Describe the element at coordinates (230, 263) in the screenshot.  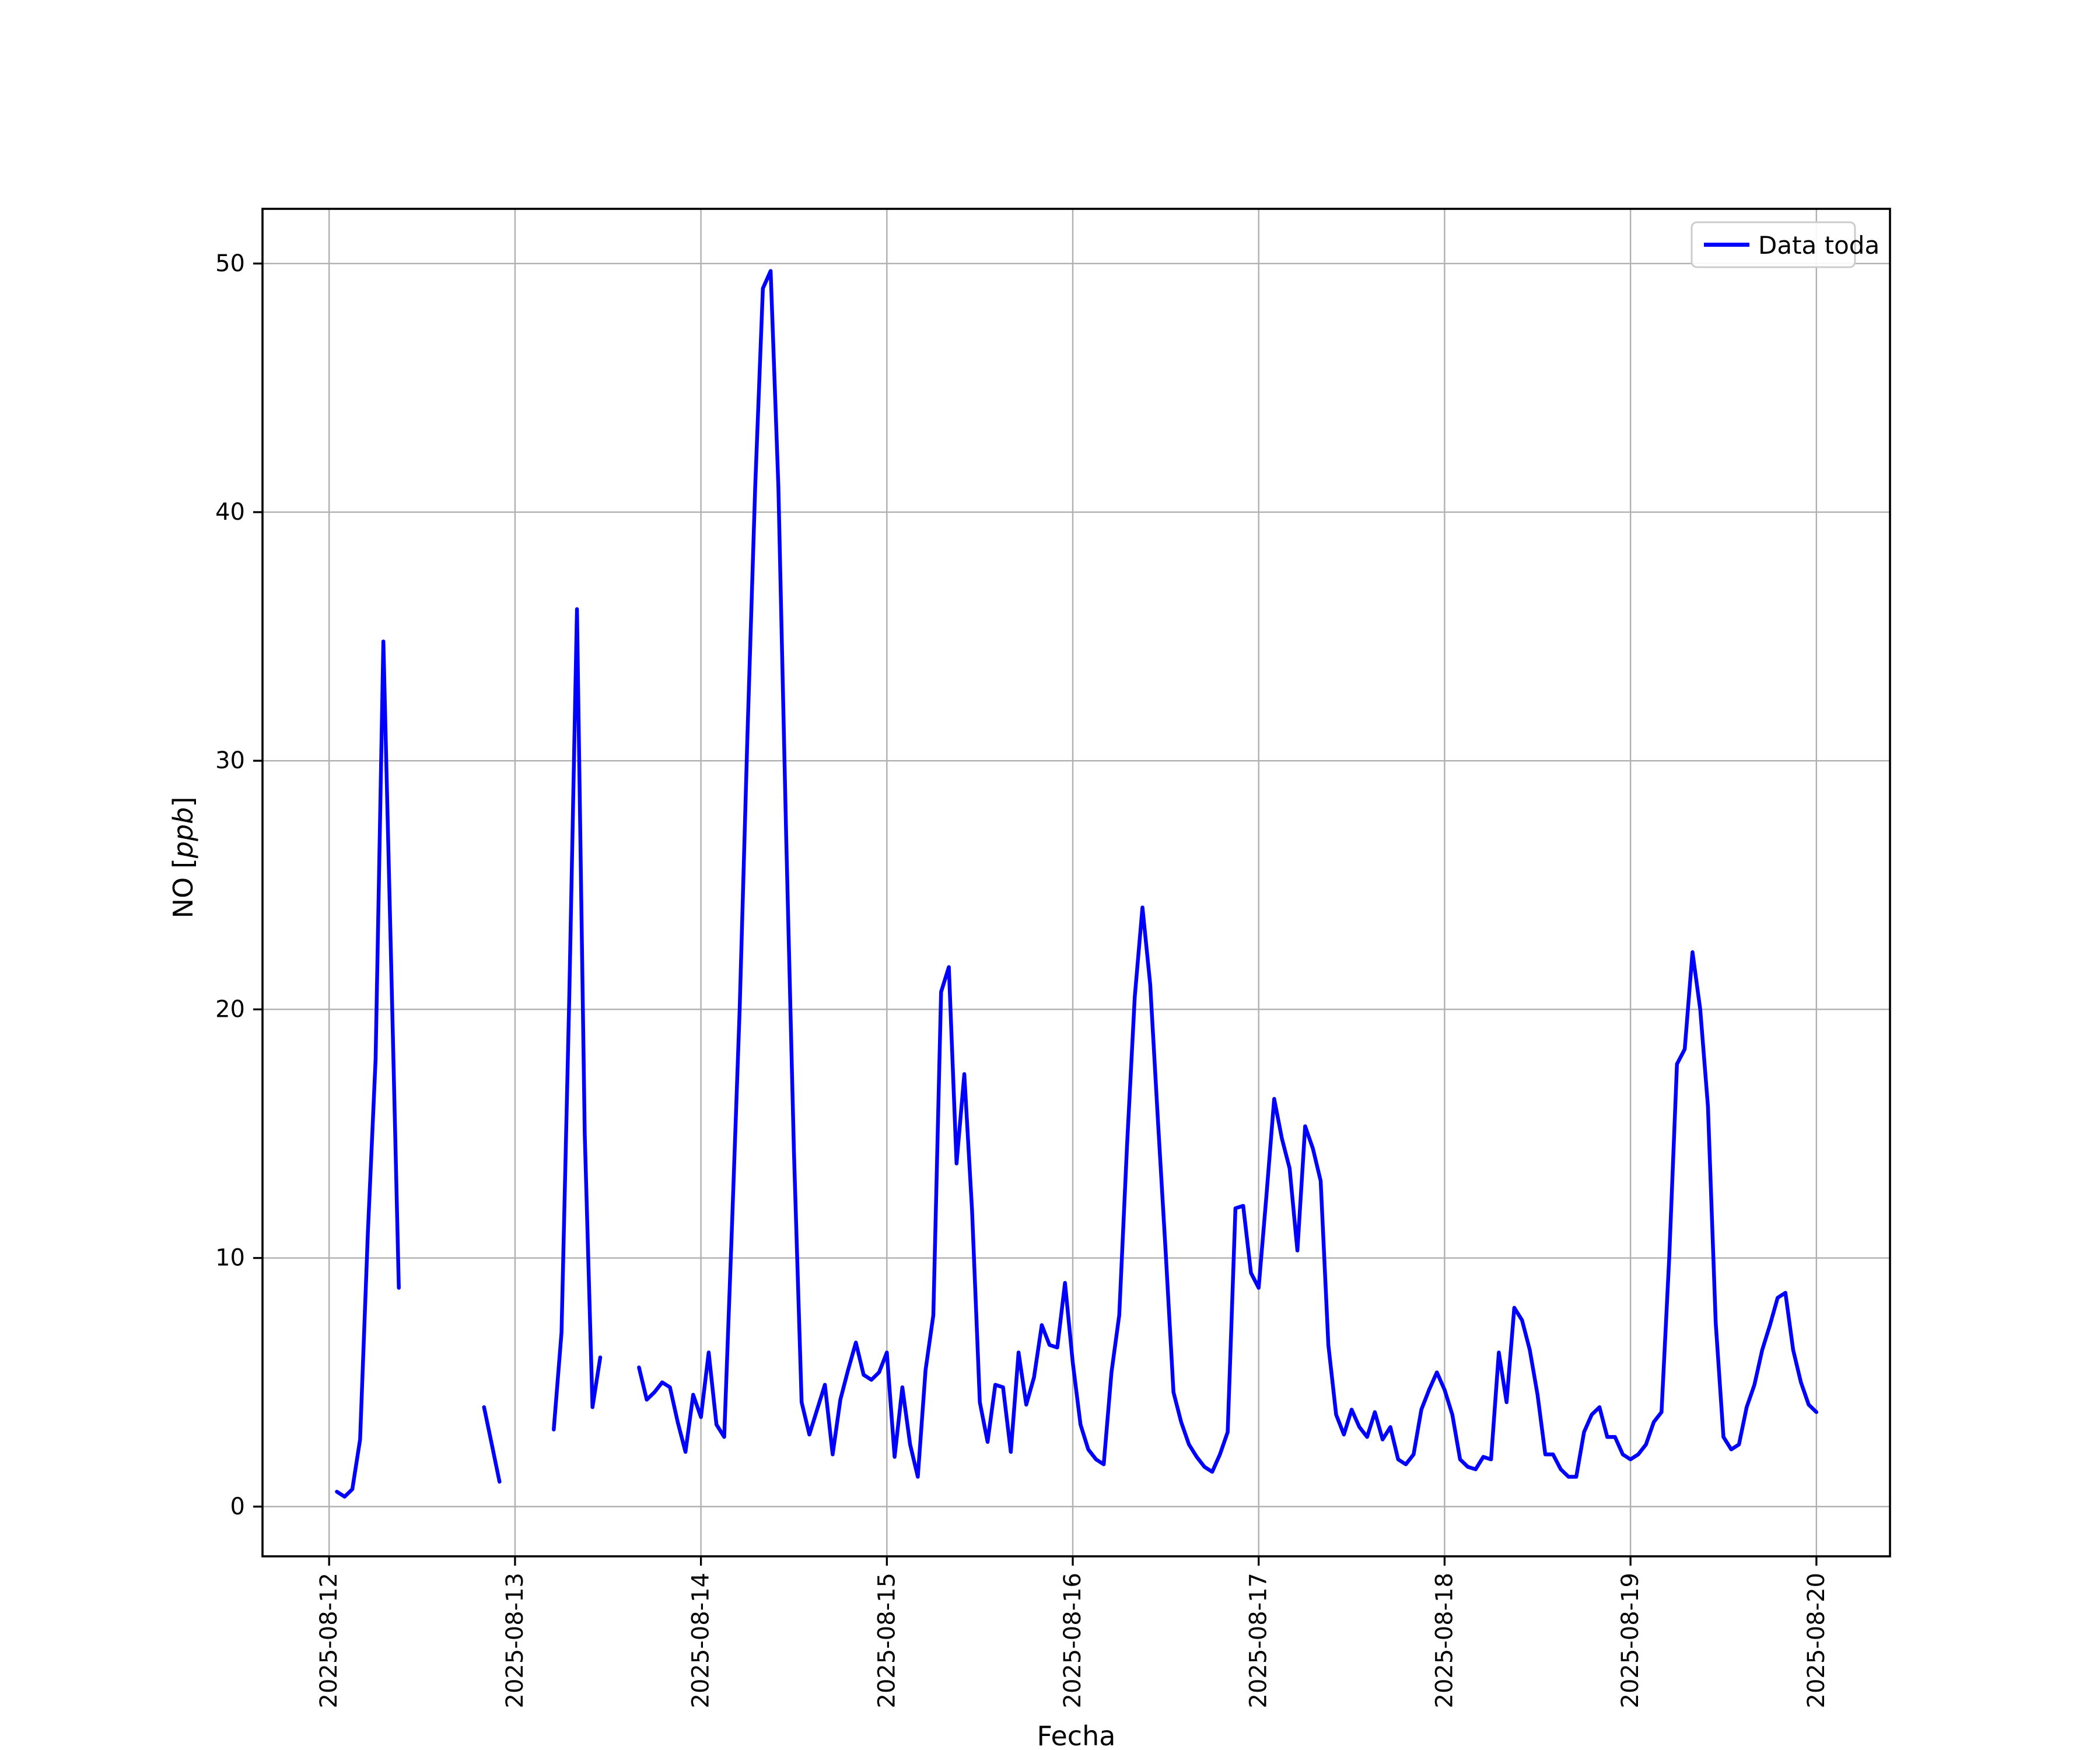
I see `y-tick-label: 50` at that location.